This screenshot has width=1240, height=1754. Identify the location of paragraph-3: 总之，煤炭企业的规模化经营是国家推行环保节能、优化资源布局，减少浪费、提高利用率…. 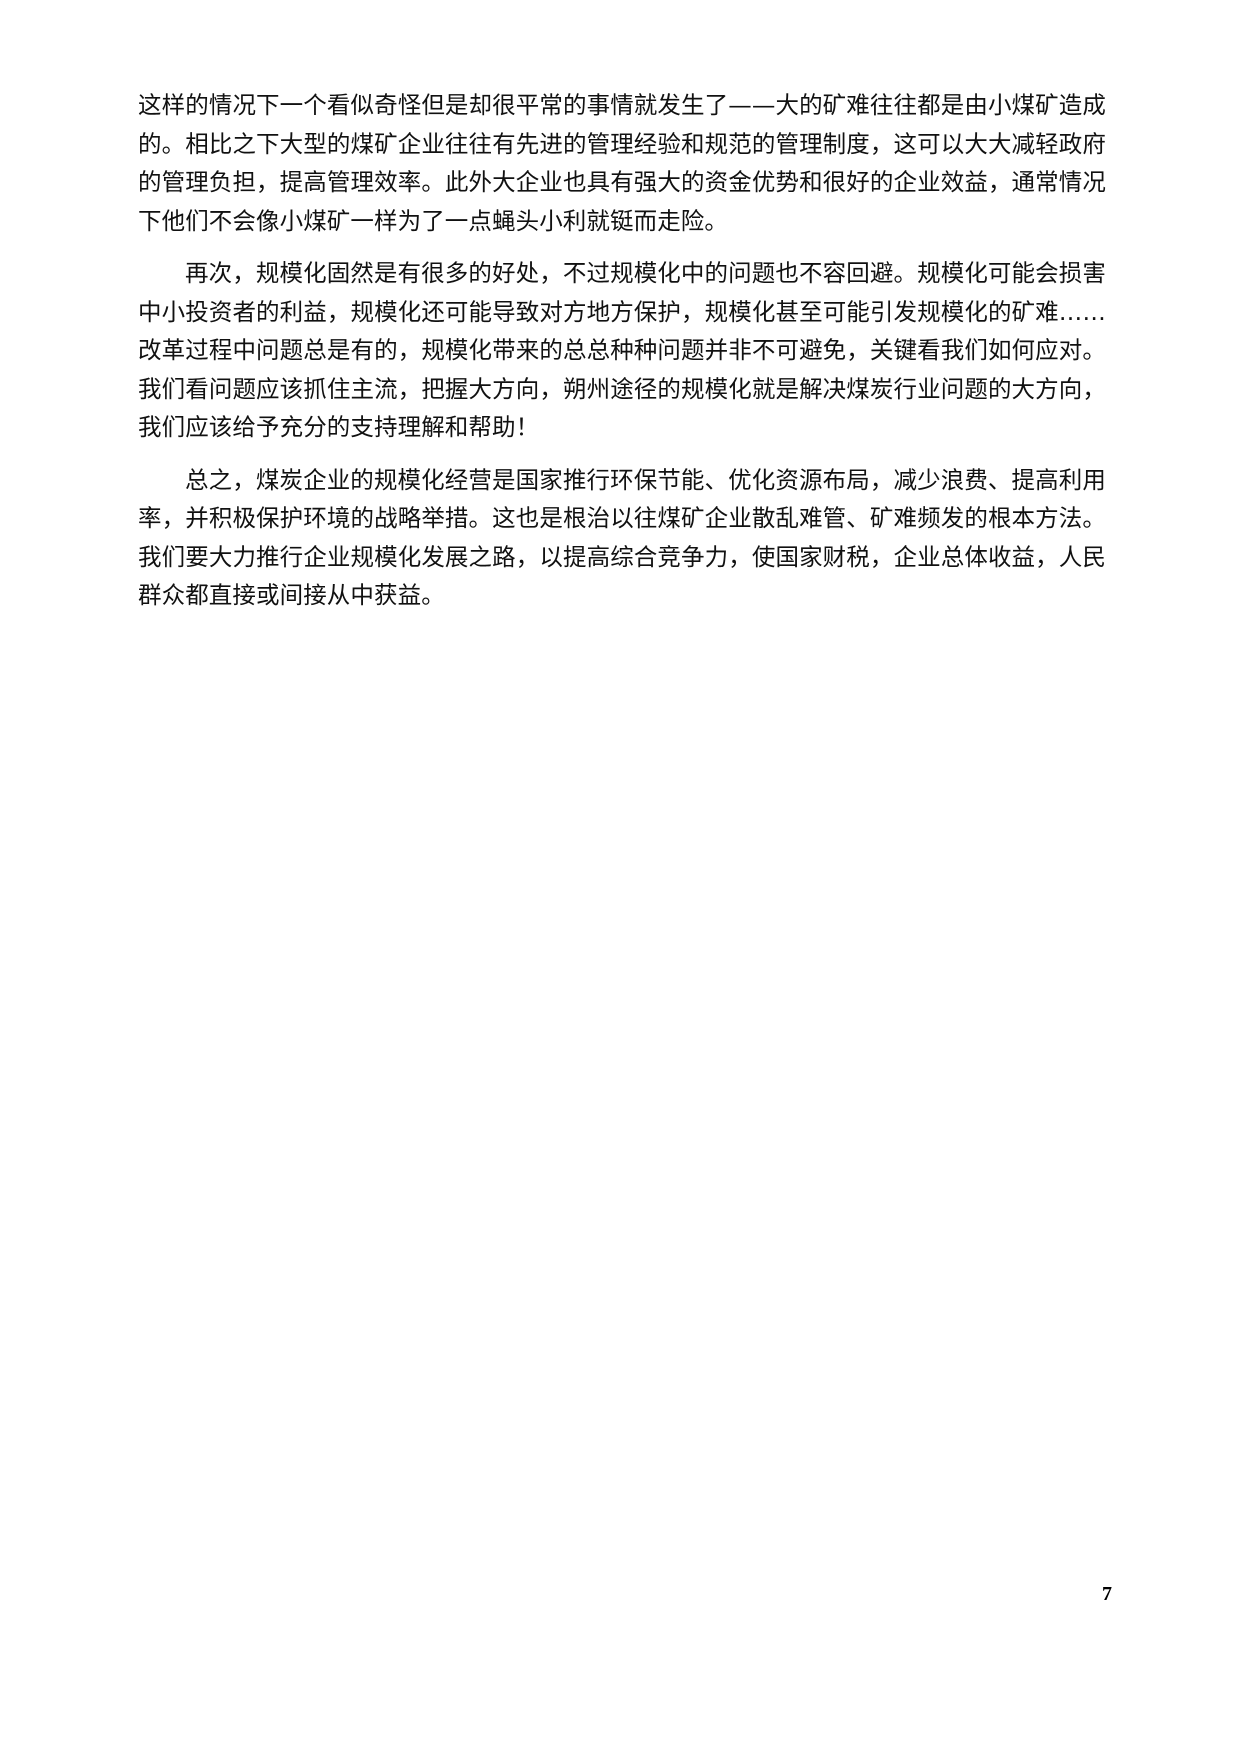
(622, 537).